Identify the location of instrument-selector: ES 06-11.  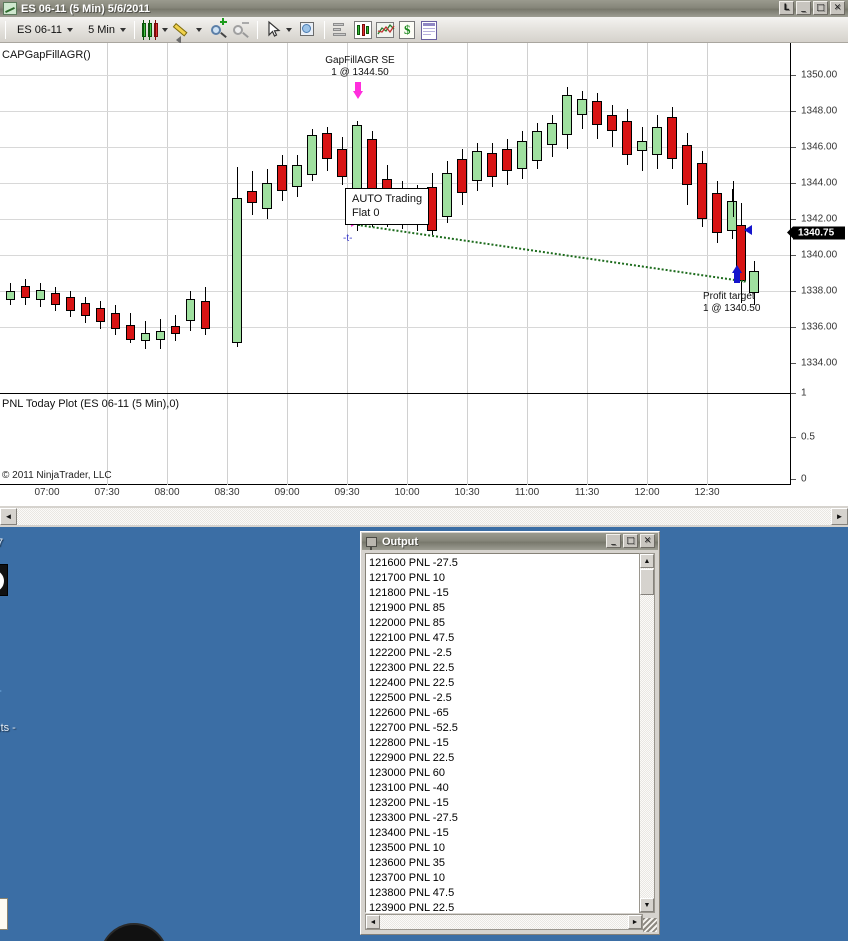
(43, 29).